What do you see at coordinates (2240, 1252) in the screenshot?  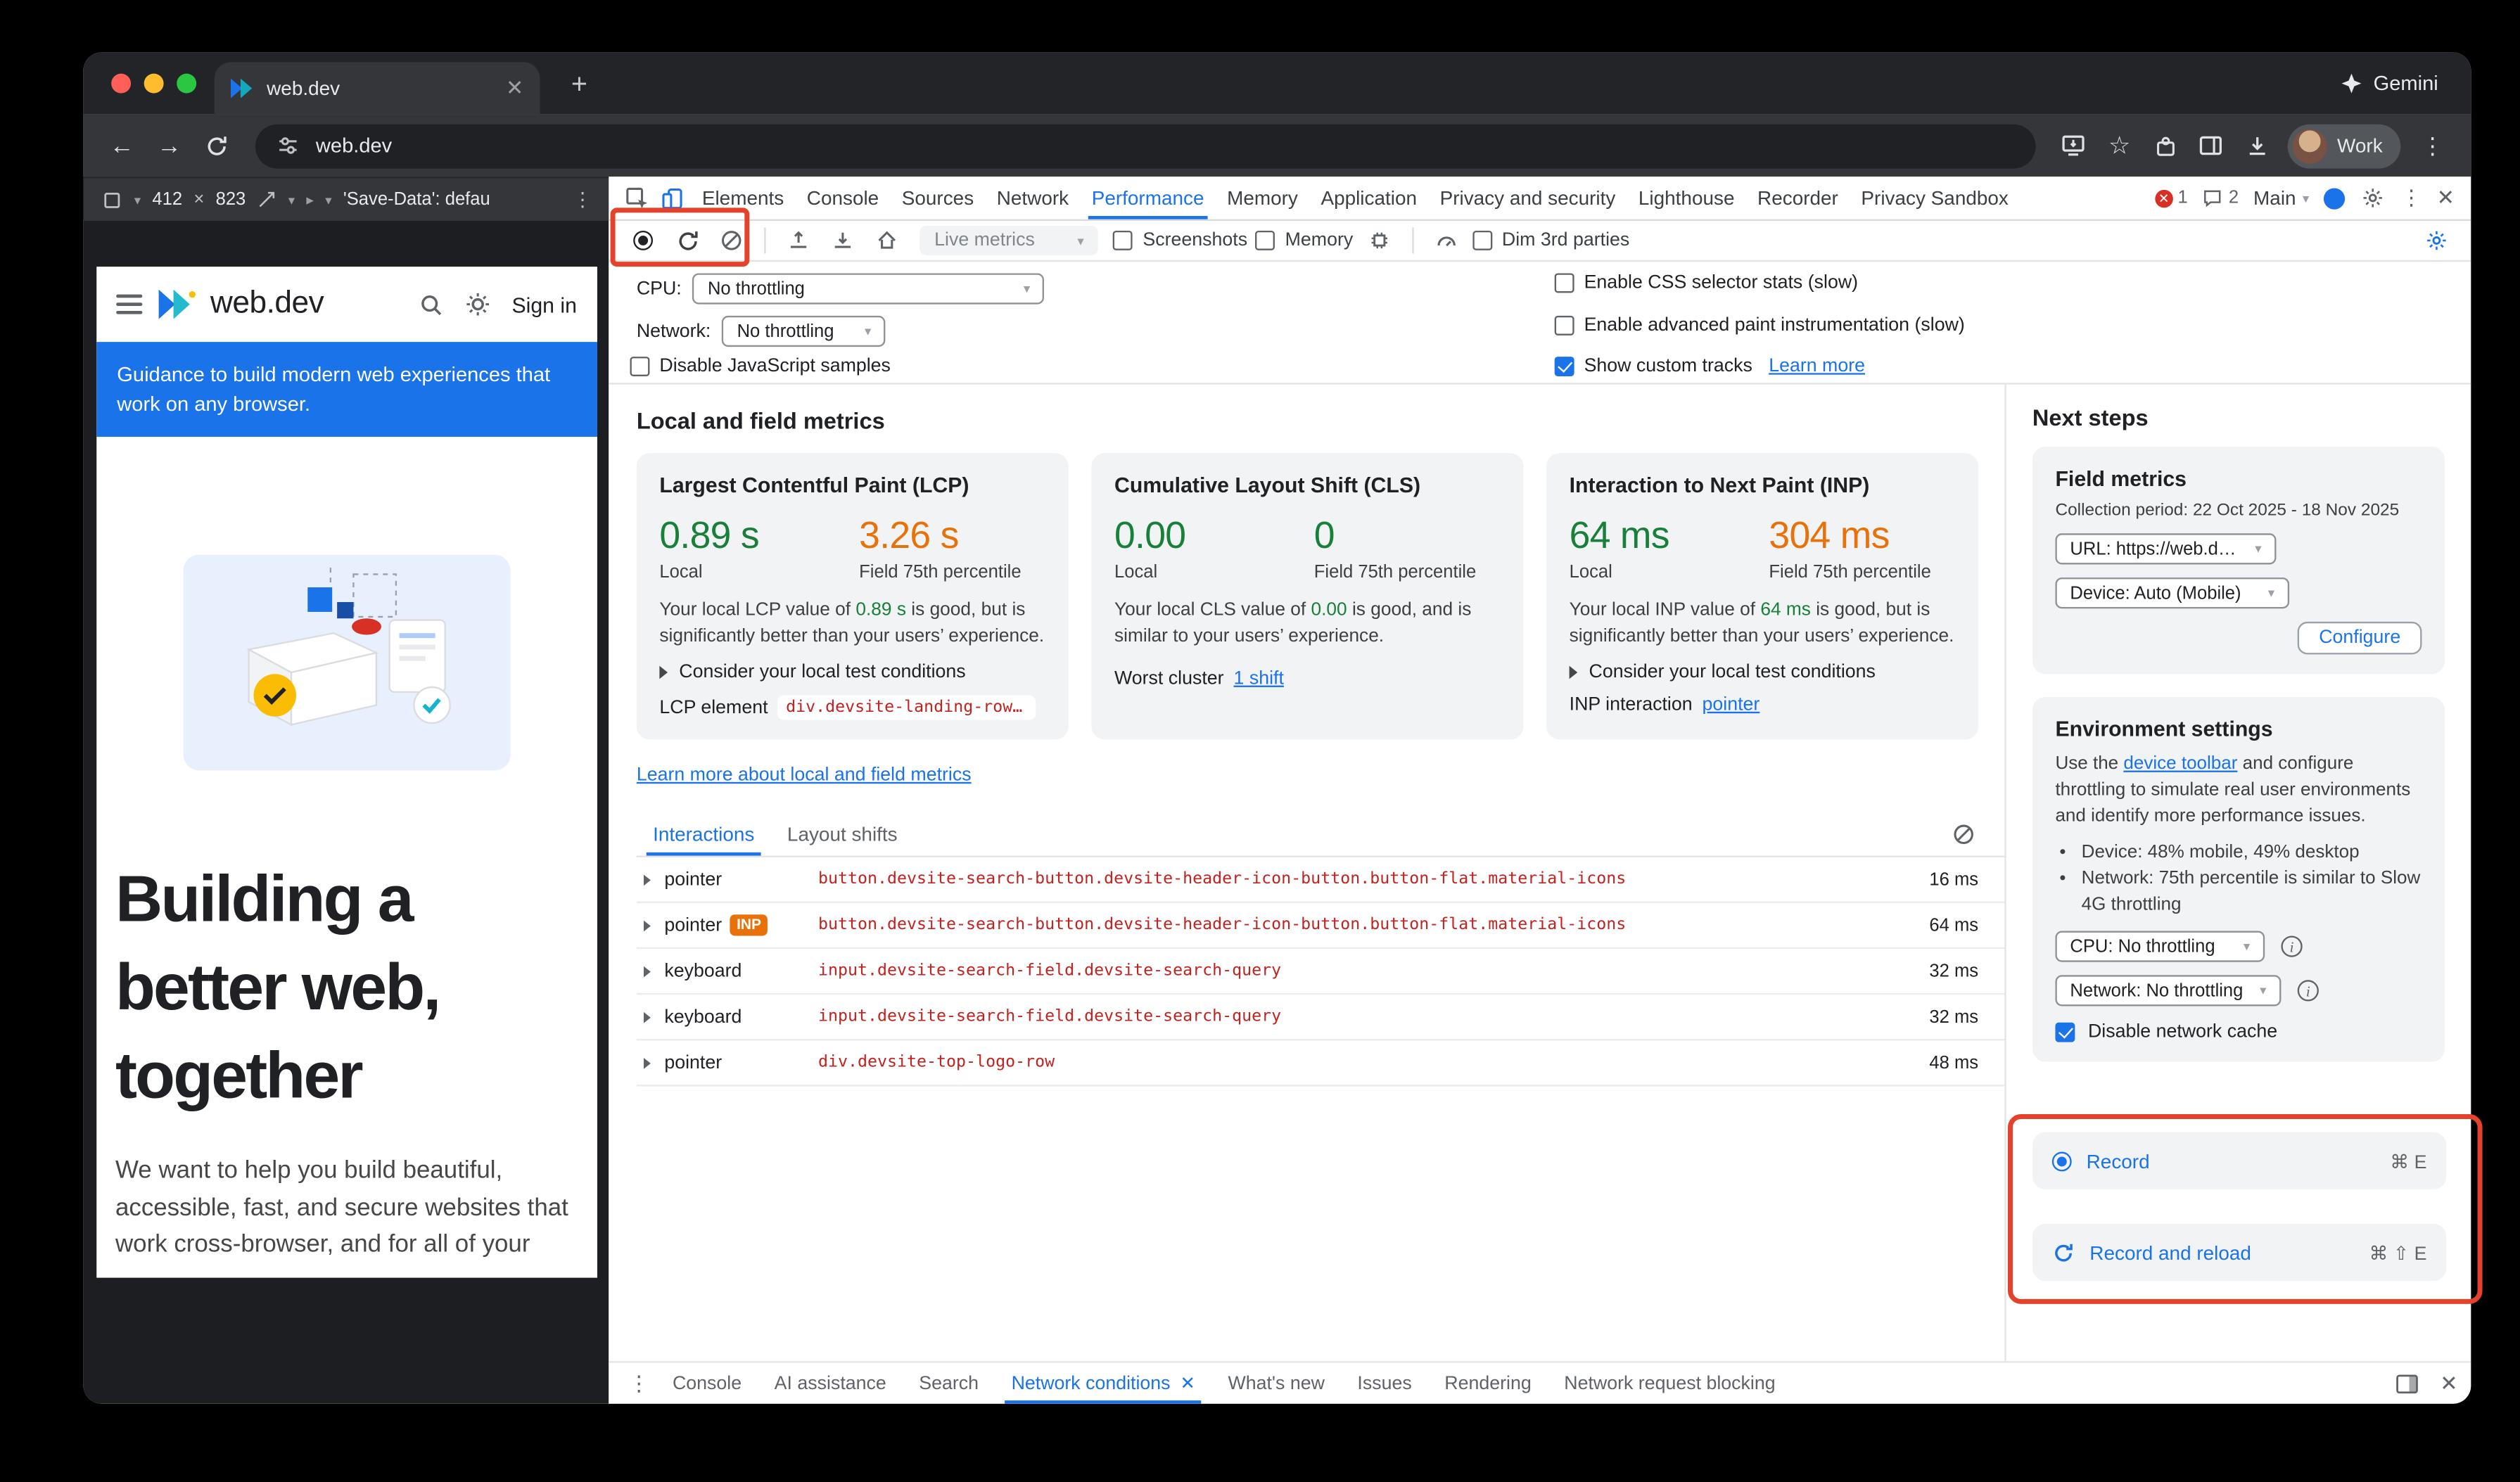 I see `record-and-reload-button: Record and reload ⌘ ⇧ E` at bounding box center [2240, 1252].